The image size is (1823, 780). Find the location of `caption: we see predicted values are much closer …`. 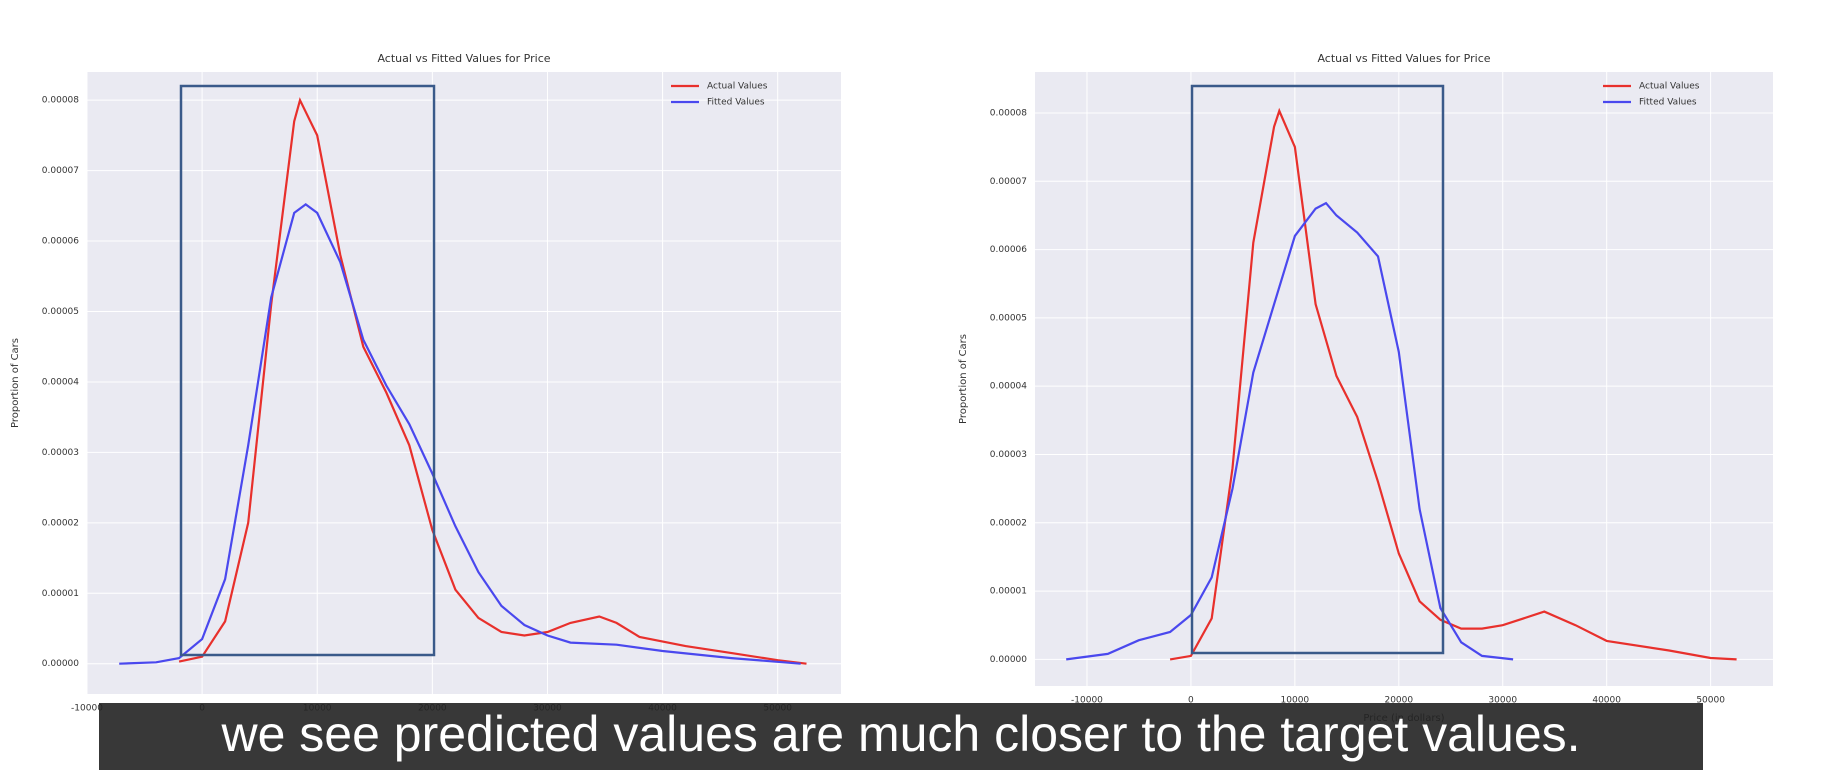

caption: we see predicted values are much closer … is located at coordinates (900, 734).